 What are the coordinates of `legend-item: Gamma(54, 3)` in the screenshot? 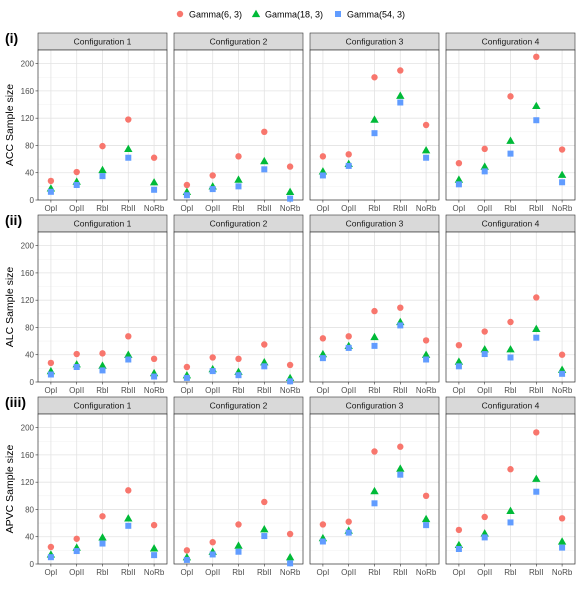 It's located at (370, 15).